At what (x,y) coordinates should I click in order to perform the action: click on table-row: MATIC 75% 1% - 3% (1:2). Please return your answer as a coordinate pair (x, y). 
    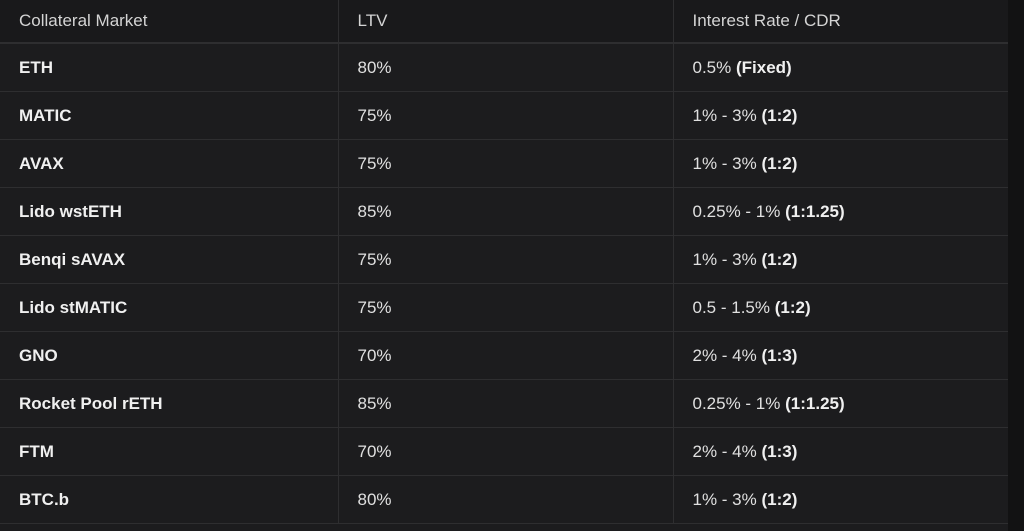
    Looking at the image, I should click on (504, 115).